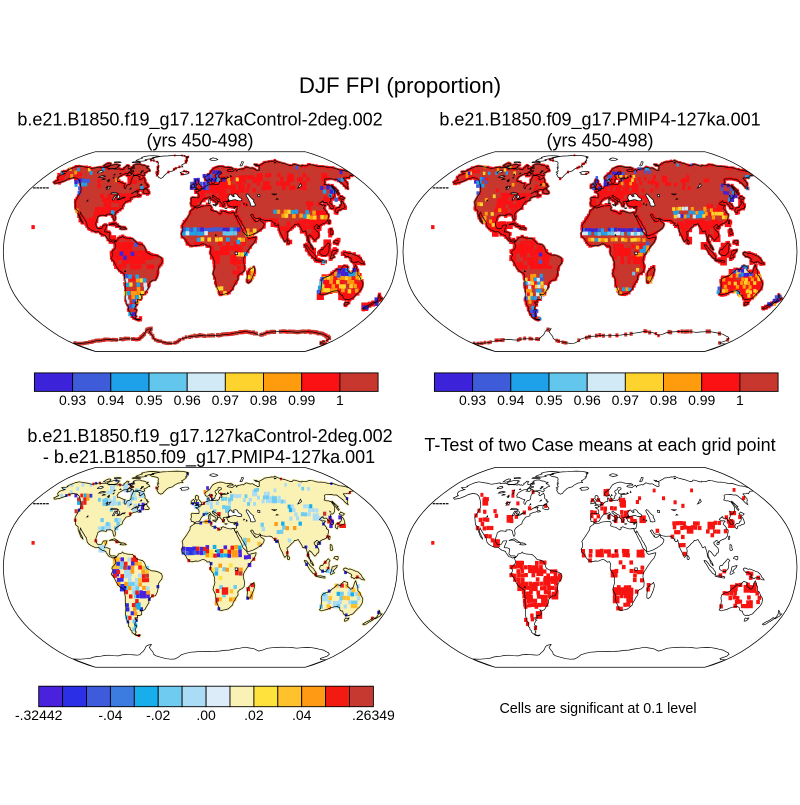  I want to click on svg-text: -.32442, so click(39, 715).